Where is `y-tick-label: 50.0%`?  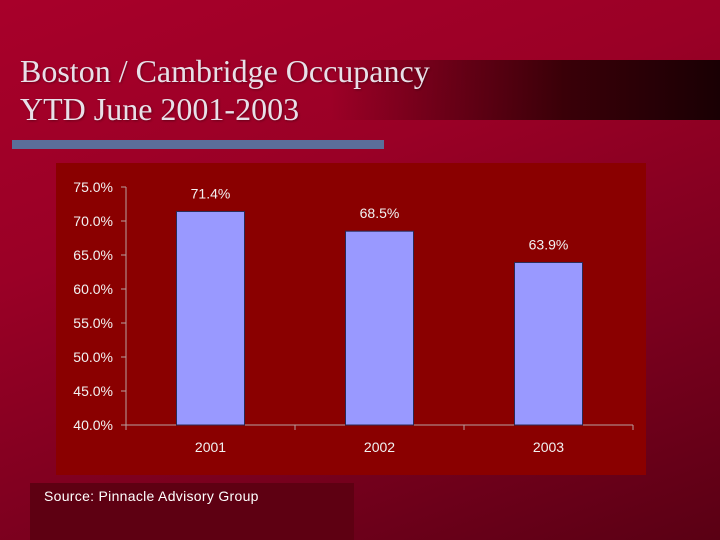
y-tick-label: 50.0% is located at coordinates (93, 357).